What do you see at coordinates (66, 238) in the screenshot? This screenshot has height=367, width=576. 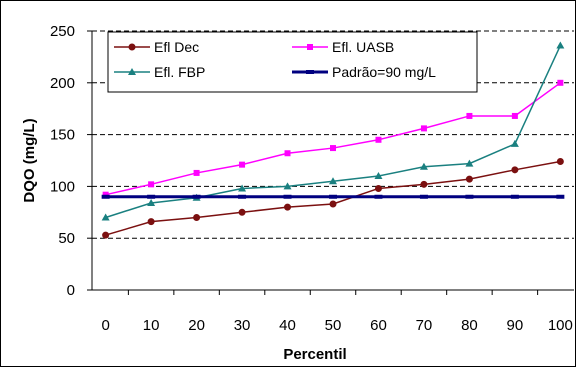 I see `y-tick-label-50: 50` at bounding box center [66, 238].